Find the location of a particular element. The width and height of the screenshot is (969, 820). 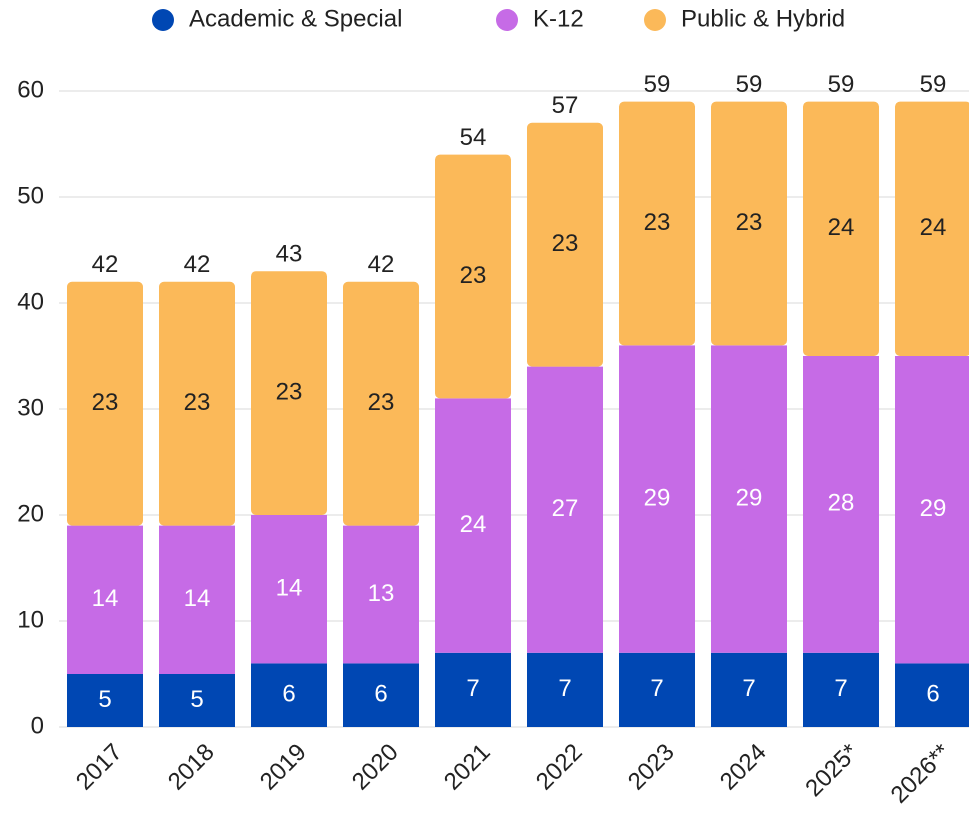

x-tick-label: 2017 is located at coordinates (99, 767).